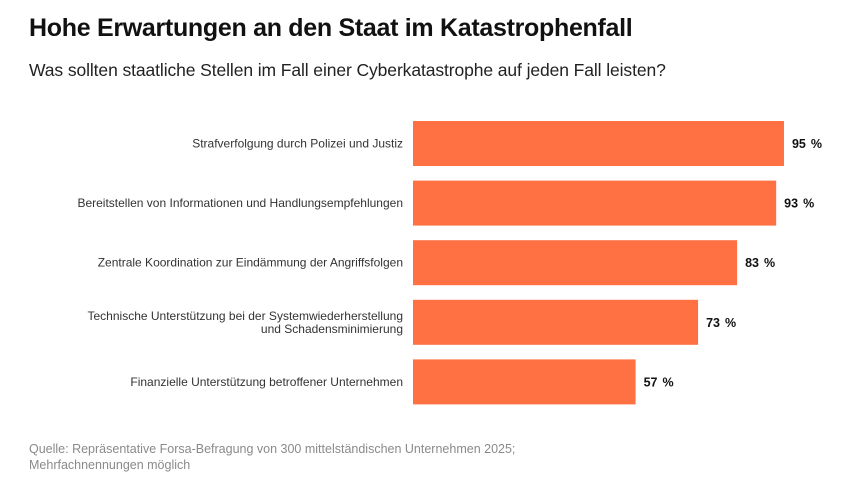  I want to click on category-label-line: Strafverfolgung durch Polizei und Justiz, so click(297, 144).